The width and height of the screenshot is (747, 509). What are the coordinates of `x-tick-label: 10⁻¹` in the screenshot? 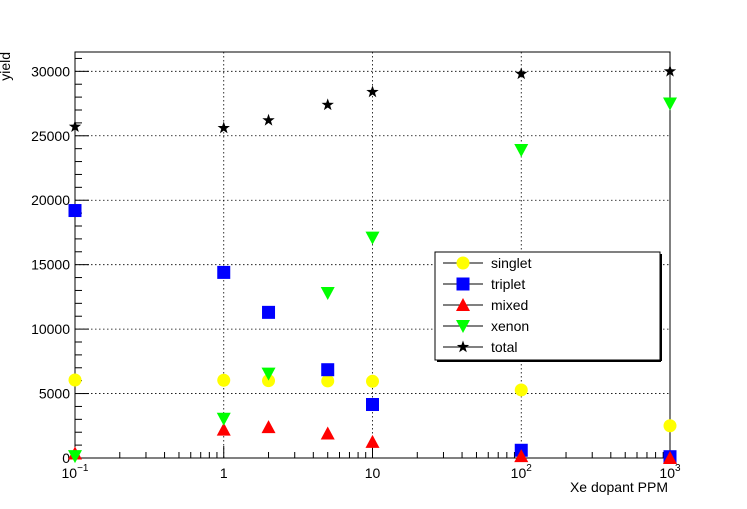 It's located at (75, 472).